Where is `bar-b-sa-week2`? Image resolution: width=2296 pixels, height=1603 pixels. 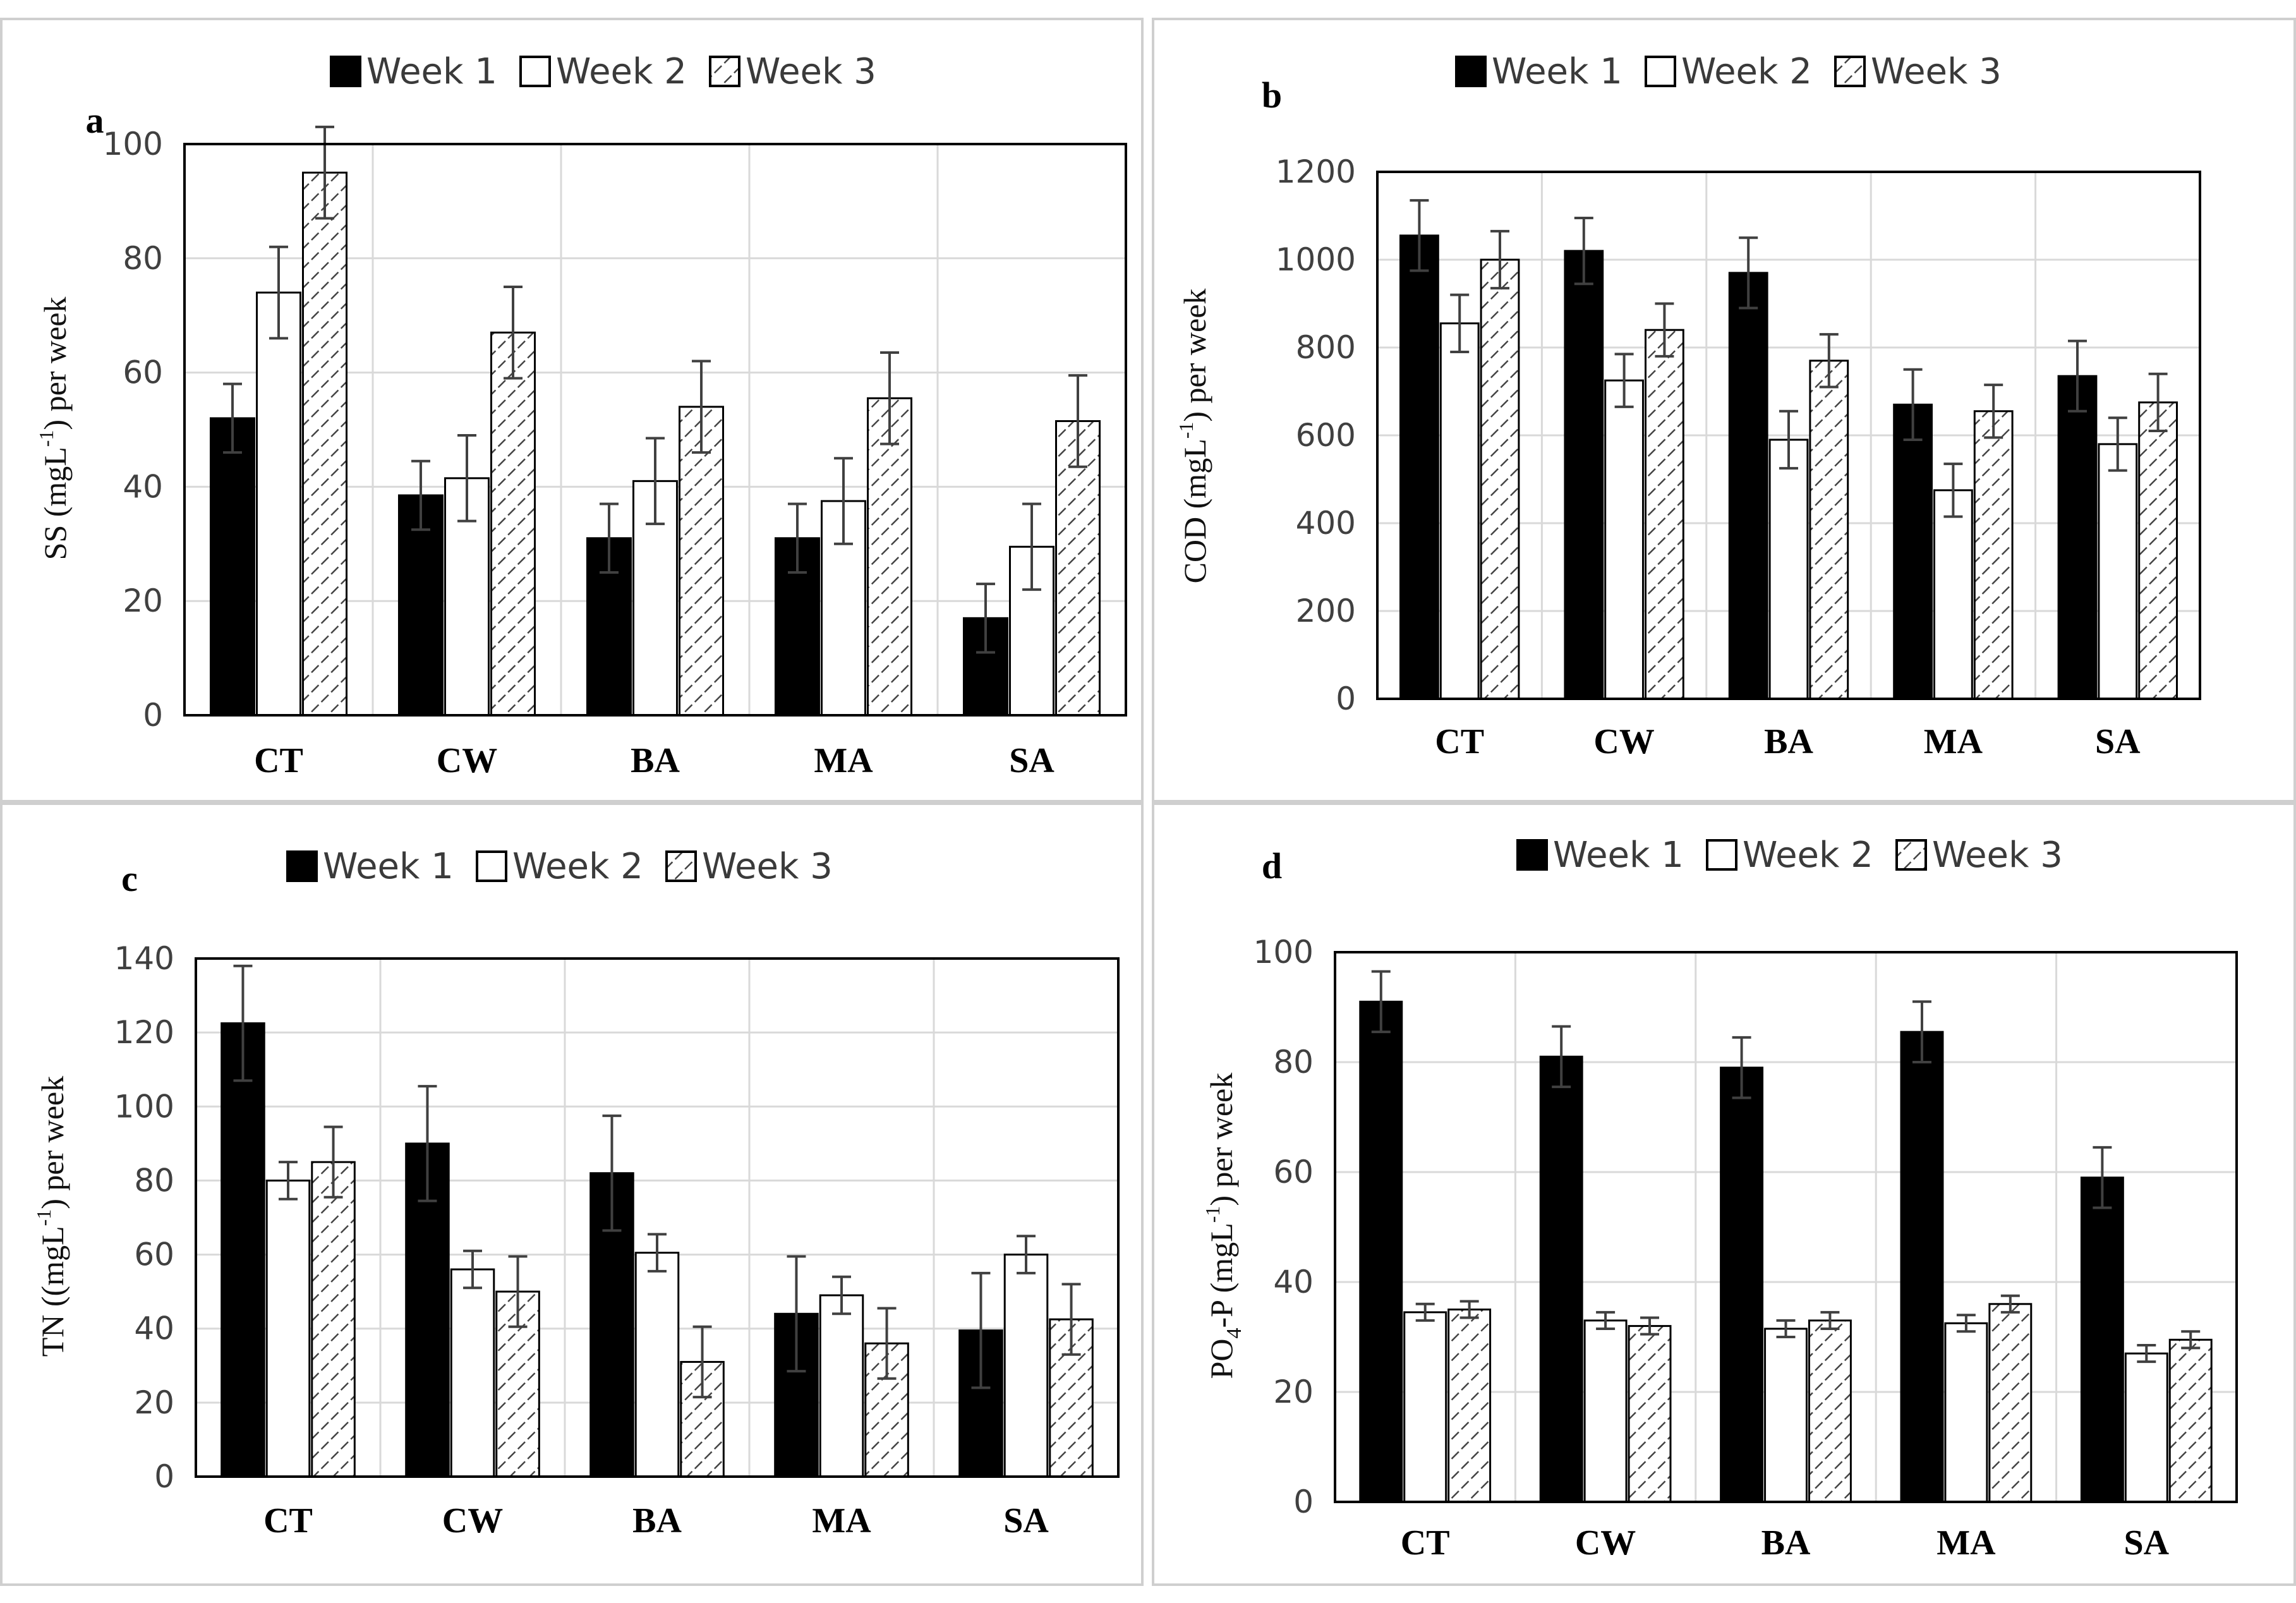
bar-b-sa-week2 is located at coordinates (2118, 571).